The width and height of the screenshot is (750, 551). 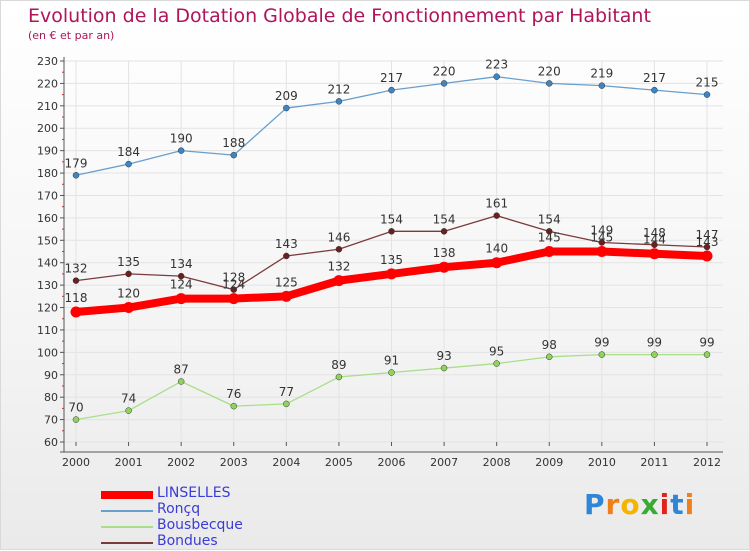 I want to click on chart-subtitle: (en € et par an), so click(x=71, y=35).